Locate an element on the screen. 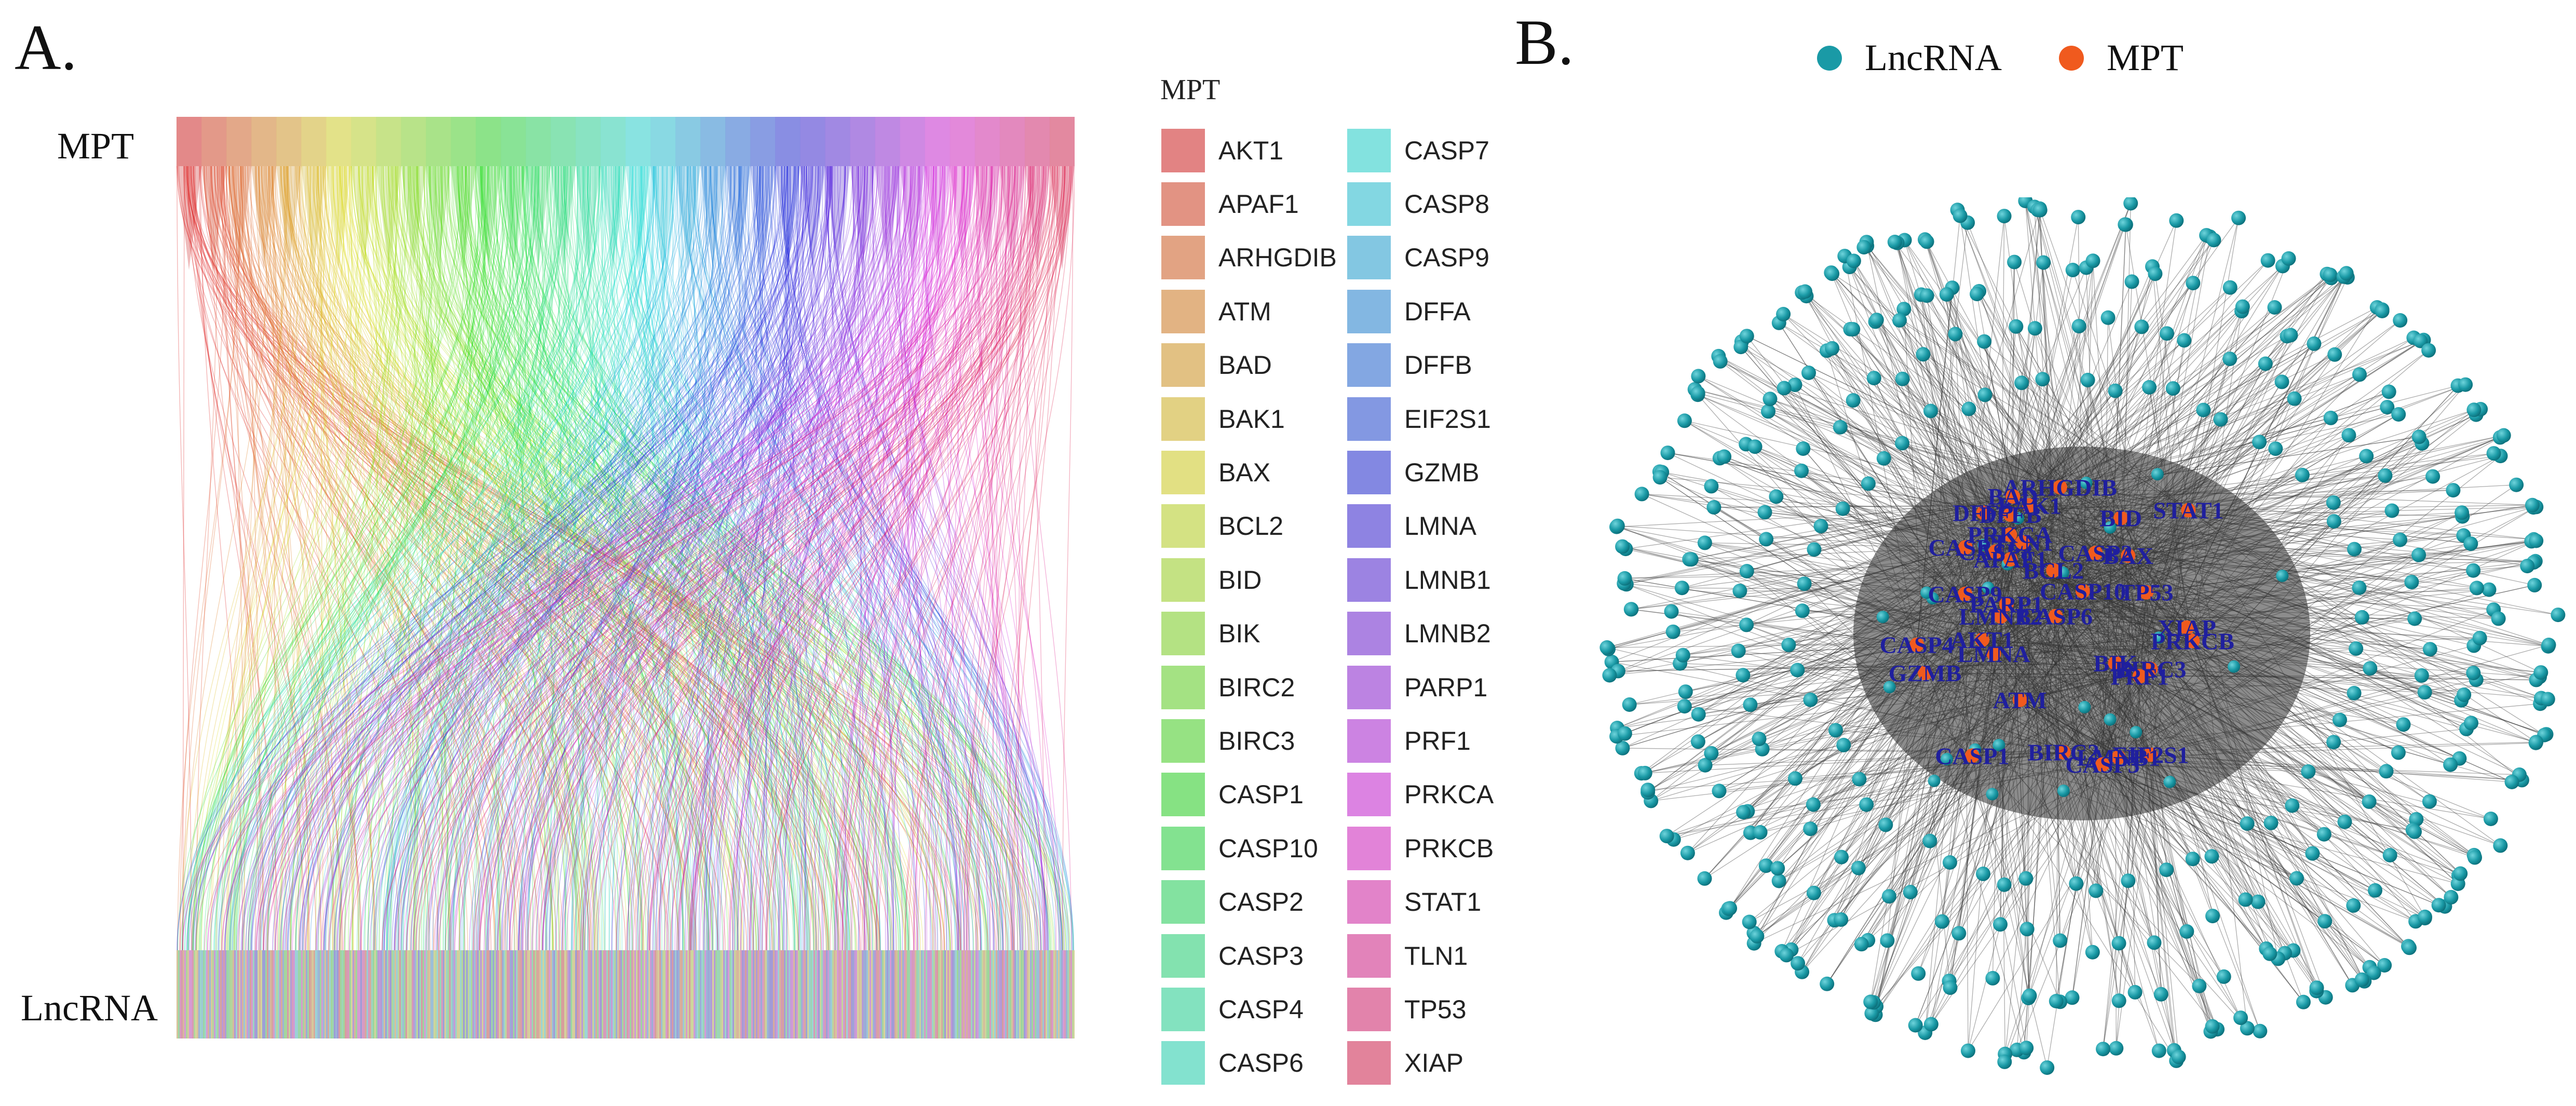  legend-label: ATM is located at coordinates (1244, 311).